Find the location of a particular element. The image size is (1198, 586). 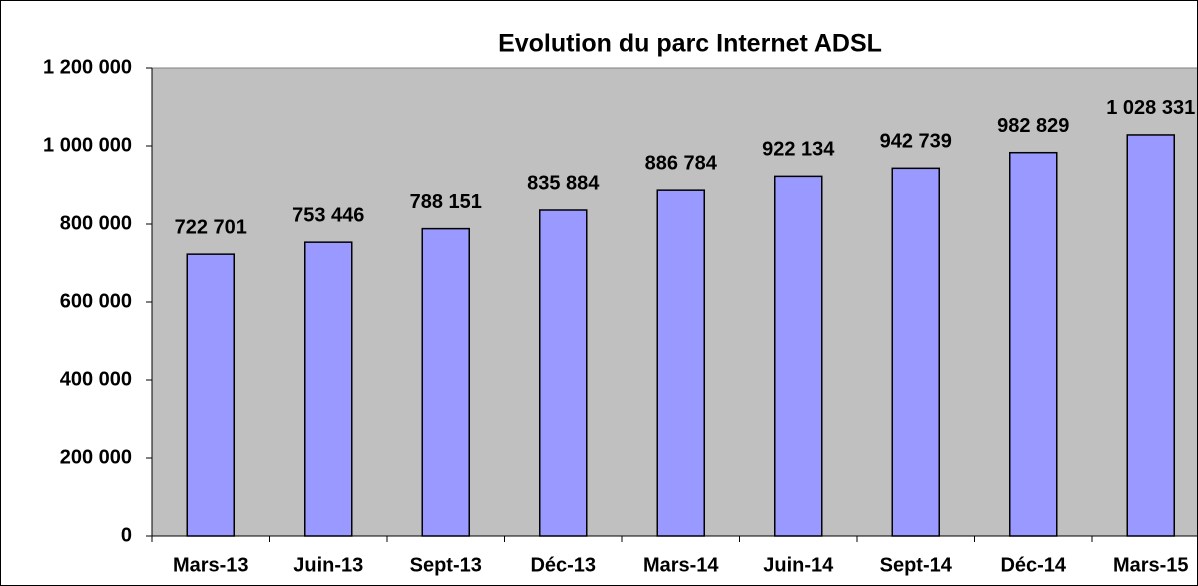

x-tick-label: Mars-14 is located at coordinates (681, 565).